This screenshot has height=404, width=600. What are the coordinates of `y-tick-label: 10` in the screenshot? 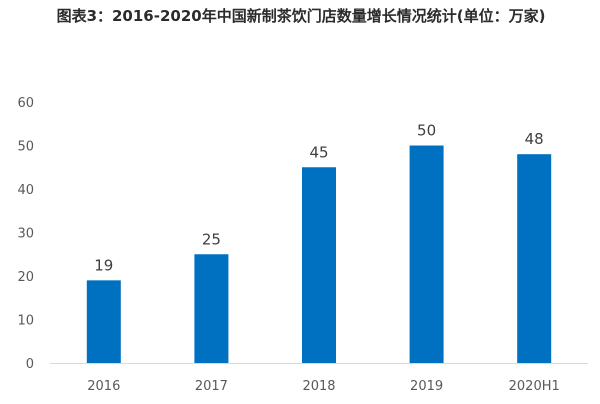 It's located at (25, 321).